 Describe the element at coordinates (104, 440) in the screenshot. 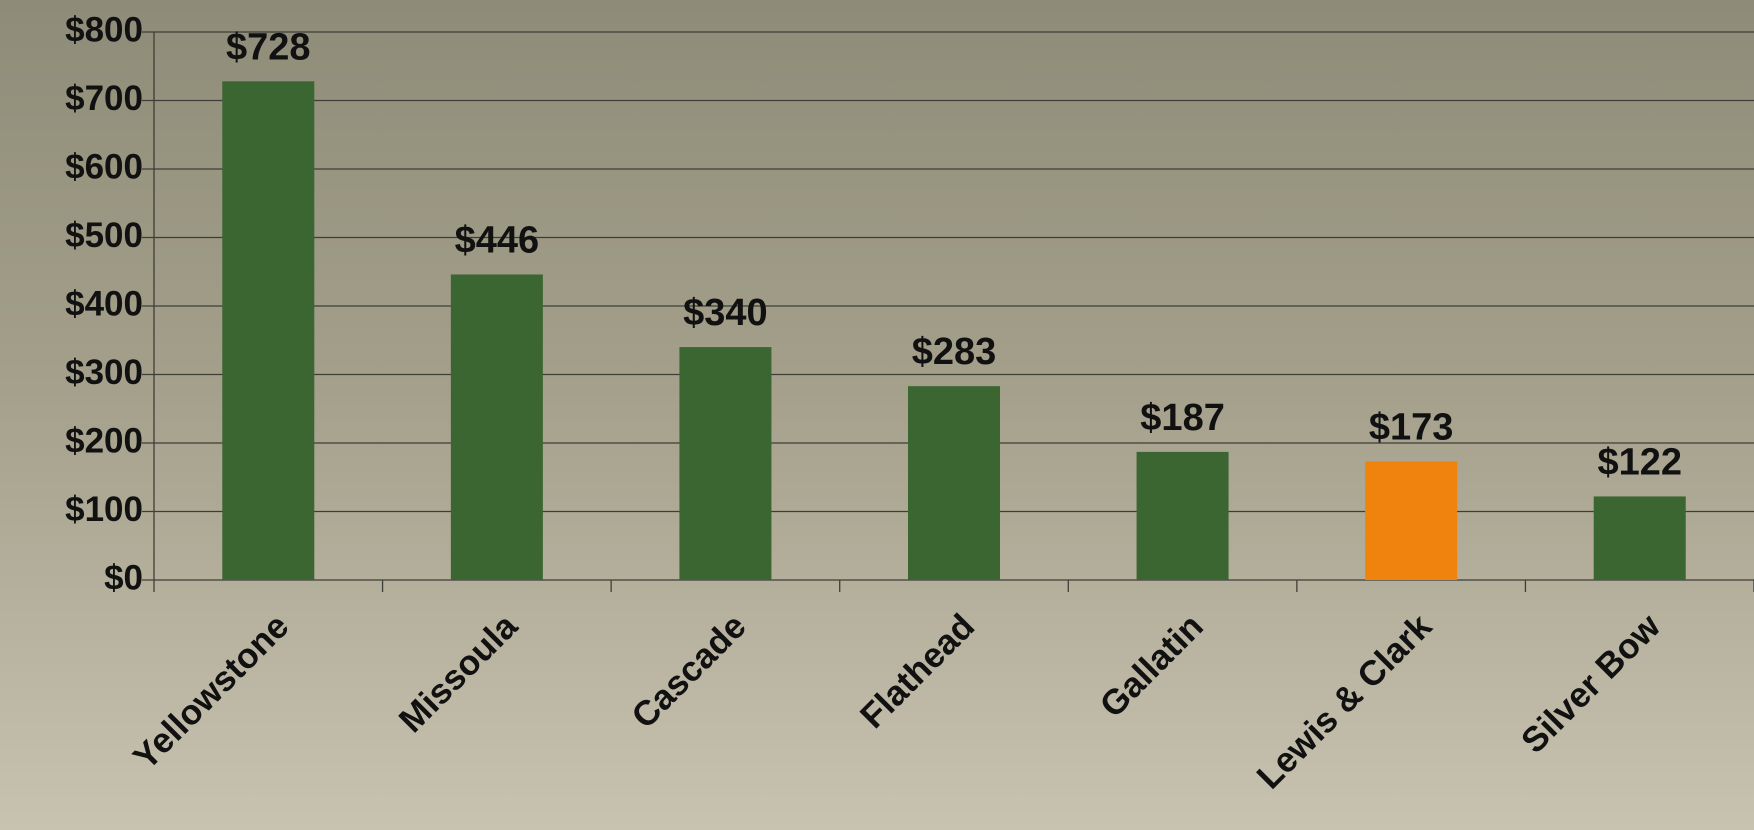

I see `y-tick-label: $200` at that location.